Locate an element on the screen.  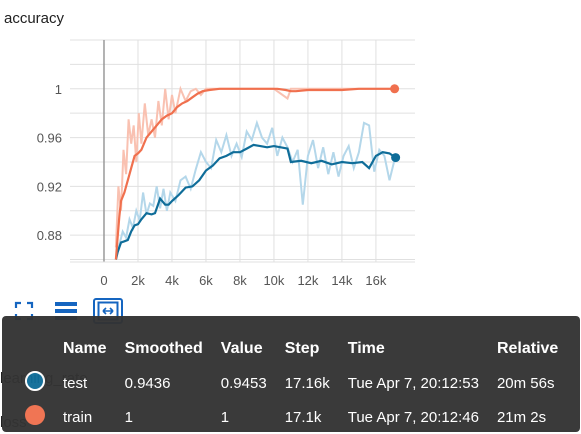
y-tick-label: 1 is located at coordinates (58, 89).